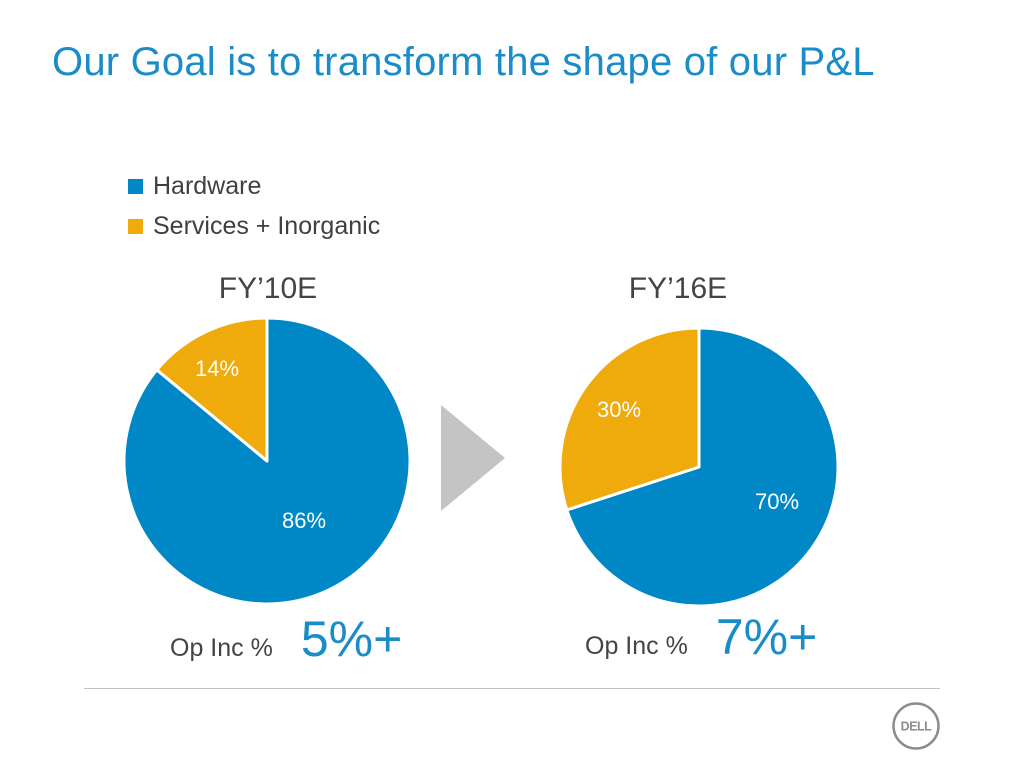  Describe the element at coordinates (777, 501) in the screenshot. I see `pie-label-hardware: 70%` at that location.